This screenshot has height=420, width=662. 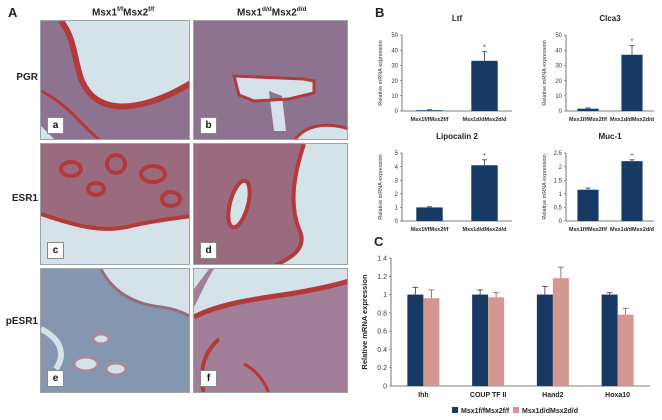 I want to click on chart-2-ylabel: Relative mRNA expression, so click(x=381, y=186).